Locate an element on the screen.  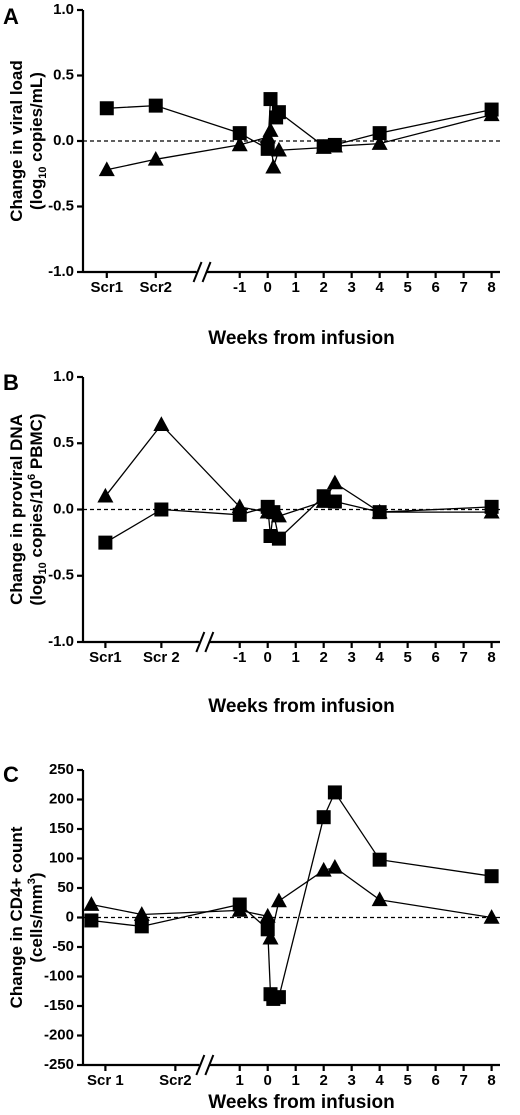
y-tick-label: -200 is located at coordinates (59, 1034).